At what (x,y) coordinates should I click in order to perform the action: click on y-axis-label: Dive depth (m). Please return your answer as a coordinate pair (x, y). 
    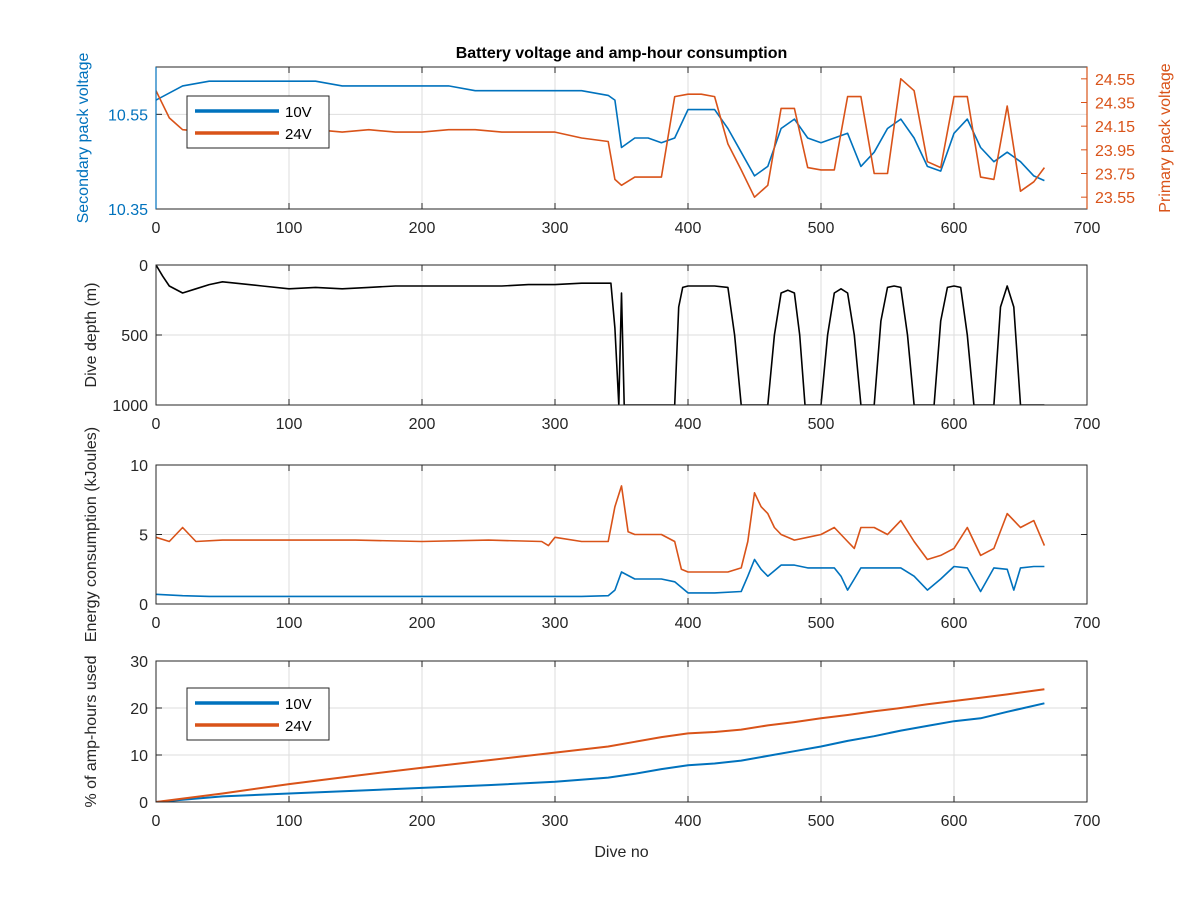
    Looking at the image, I should click on (91, 335).